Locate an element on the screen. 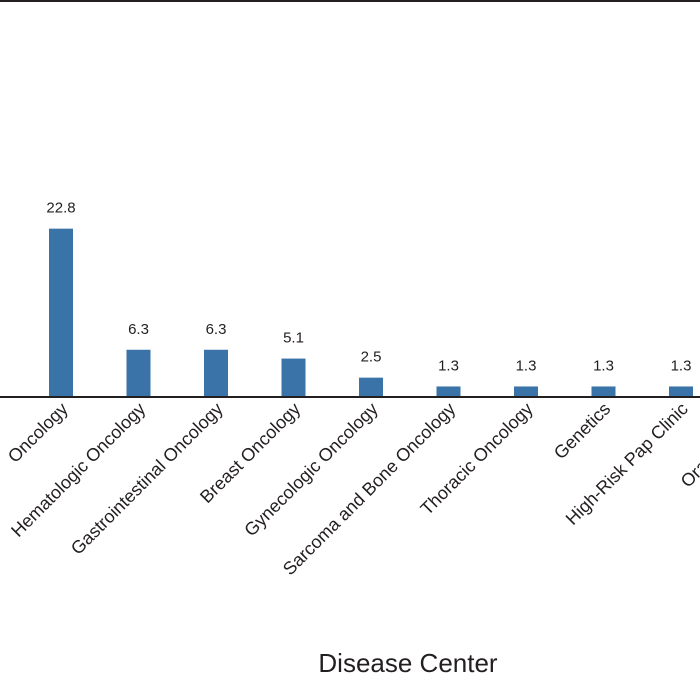 This screenshot has width=700, height=700. x-tick-label: Gastrointestinal Oncology is located at coordinates (147, 479).